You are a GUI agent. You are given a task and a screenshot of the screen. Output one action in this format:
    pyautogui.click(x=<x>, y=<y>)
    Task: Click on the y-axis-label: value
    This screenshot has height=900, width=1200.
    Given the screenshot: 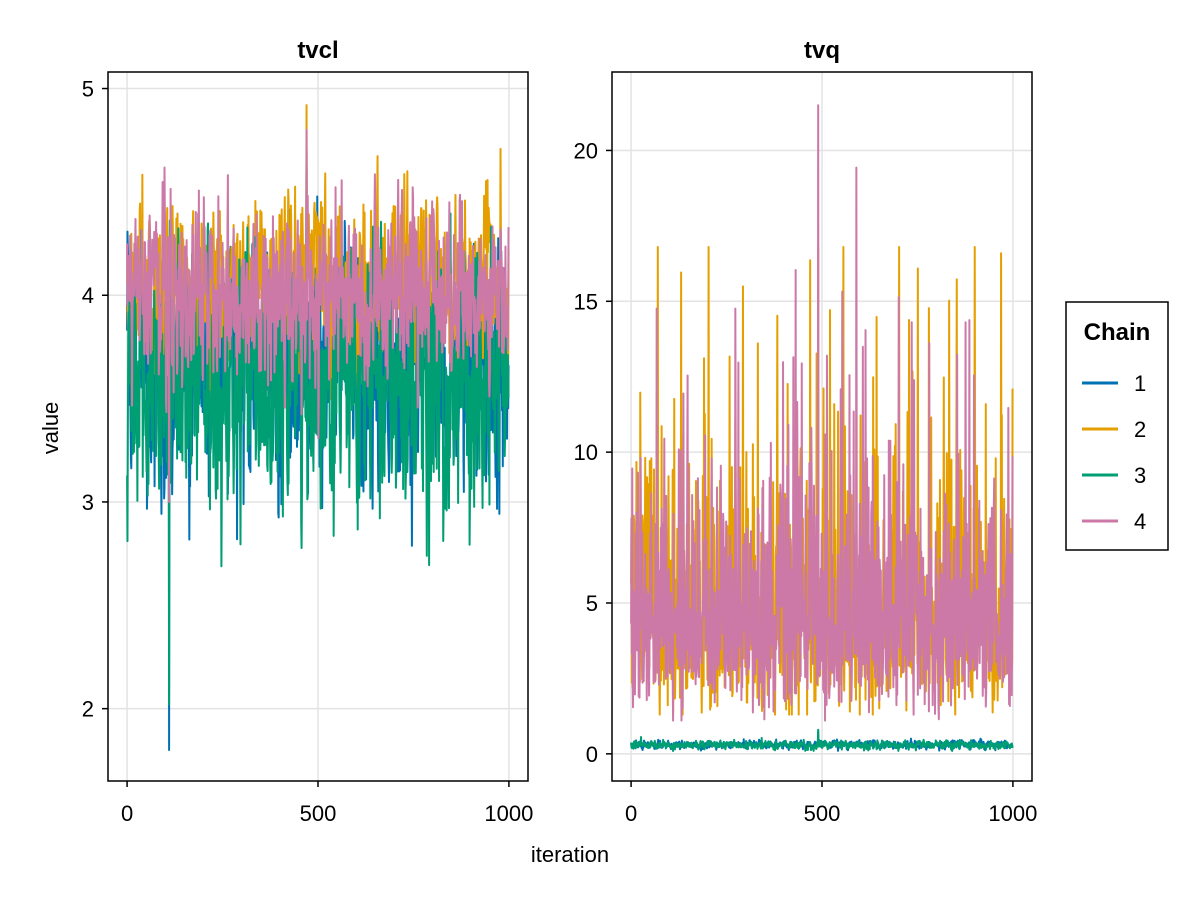 What is the action you would take?
    pyautogui.click(x=50, y=428)
    